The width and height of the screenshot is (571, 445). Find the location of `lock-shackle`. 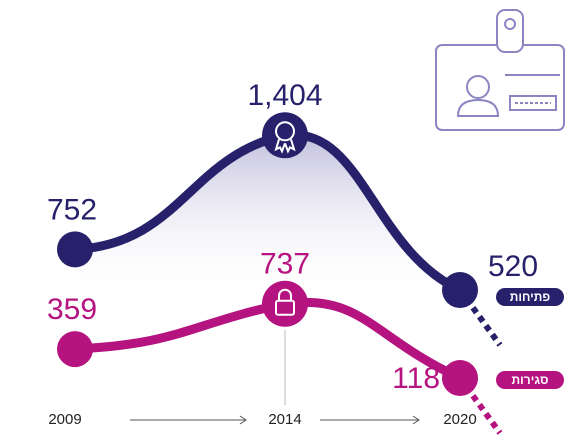

lock-shackle is located at coordinates (285, 294).